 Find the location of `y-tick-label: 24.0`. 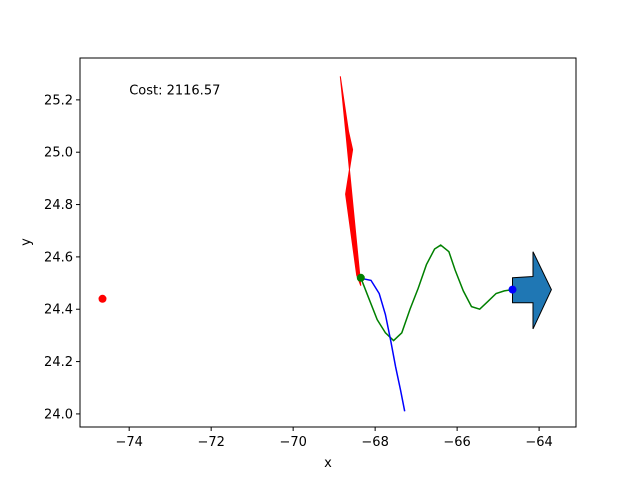

y-tick-label: 24.0 is located at coordinates (58, 414).